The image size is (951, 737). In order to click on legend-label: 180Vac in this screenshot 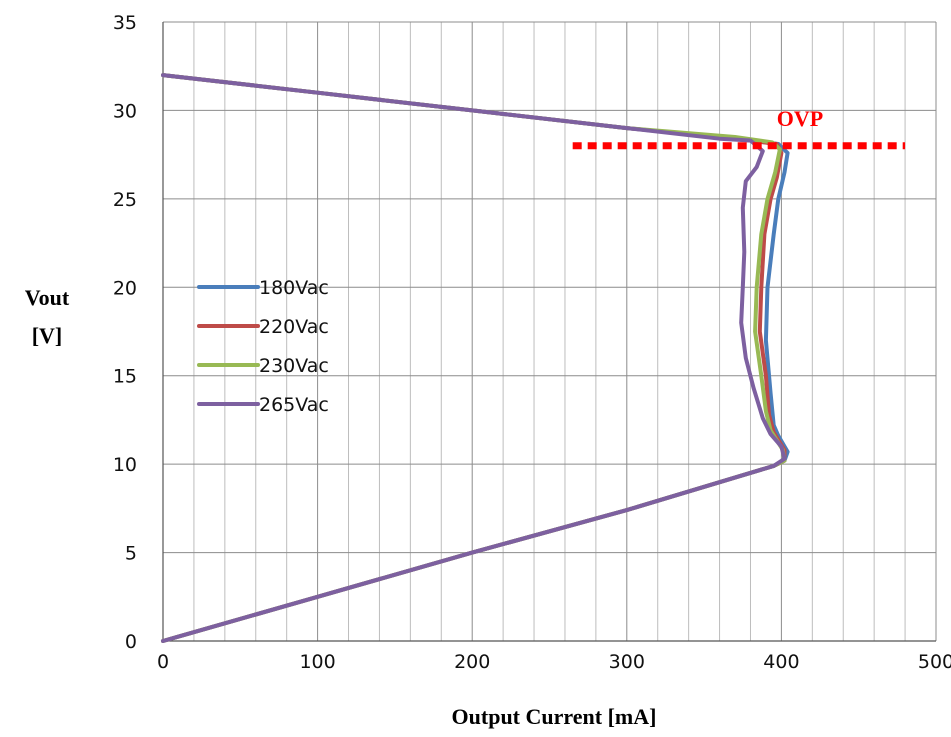, I will do `click(294, 288)`.